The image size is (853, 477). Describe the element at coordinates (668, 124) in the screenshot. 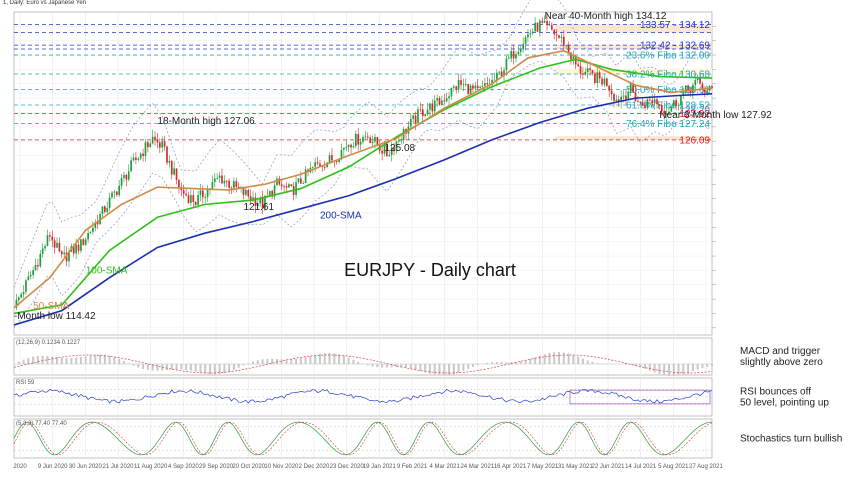

I see `level-label-10: 76.4% Fibo 127.24` at that location.